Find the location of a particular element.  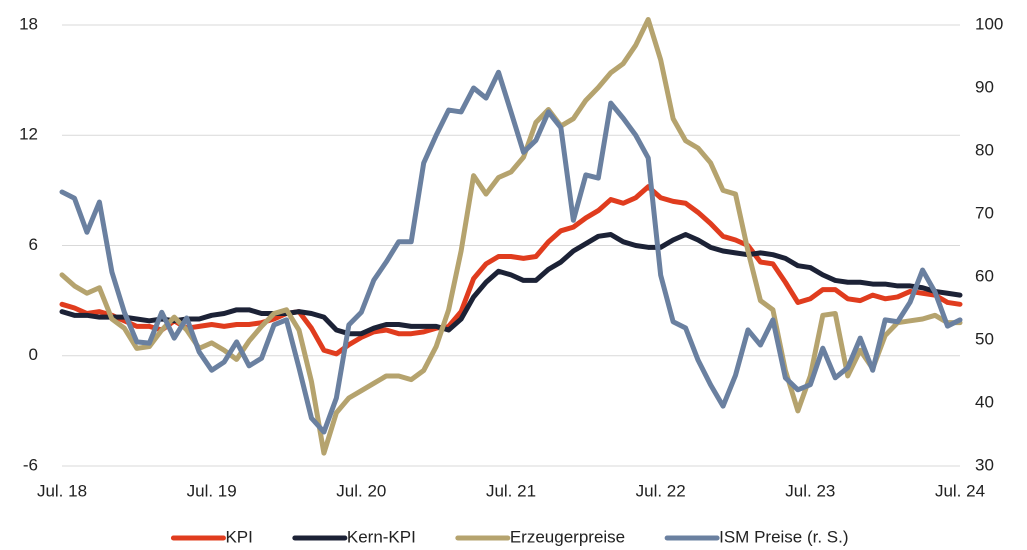

y-tick-label: 6 is located at coordinates (33, 244).